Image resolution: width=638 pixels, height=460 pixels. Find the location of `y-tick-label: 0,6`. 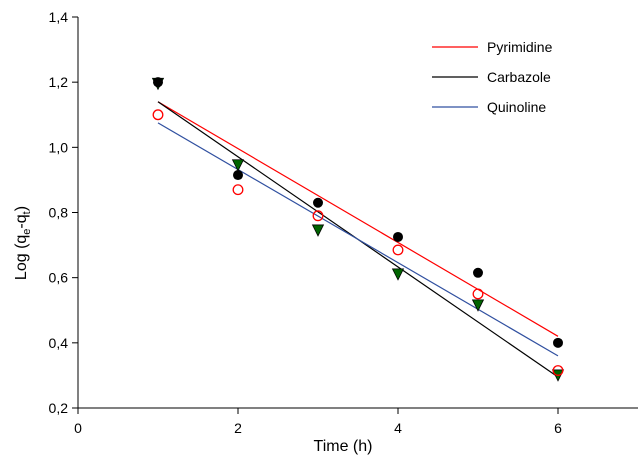

y-tick-label: 0,6 is located at coordinates (59, 278).